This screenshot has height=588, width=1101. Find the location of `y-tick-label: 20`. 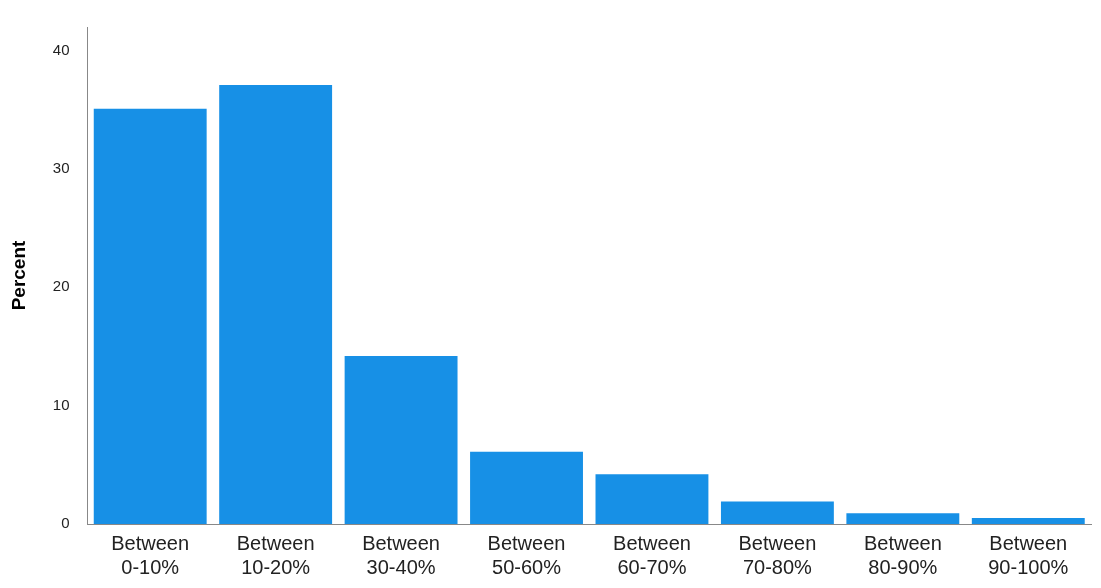

y-tick-label: 20 is located at coordinates (61, 286).